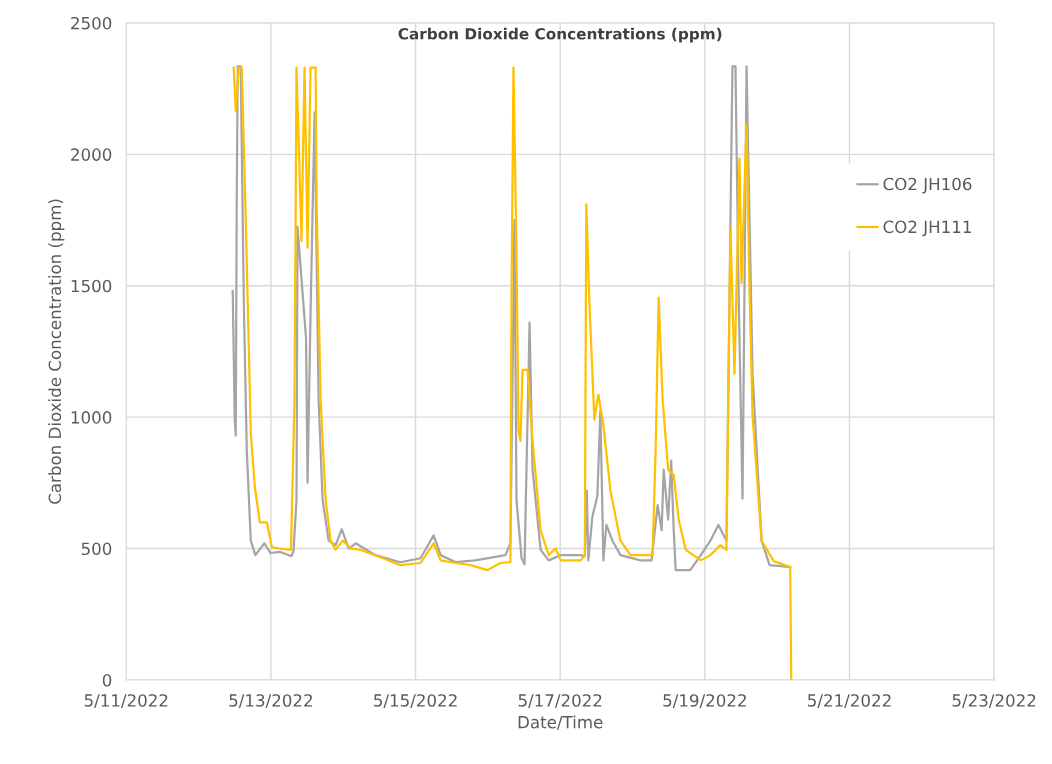 The image size is (1052, 764). What do you see at coordinates (91, 286) in the screenshot?
I see `y-tick-label: 1500` at bounding box center [91, 286].